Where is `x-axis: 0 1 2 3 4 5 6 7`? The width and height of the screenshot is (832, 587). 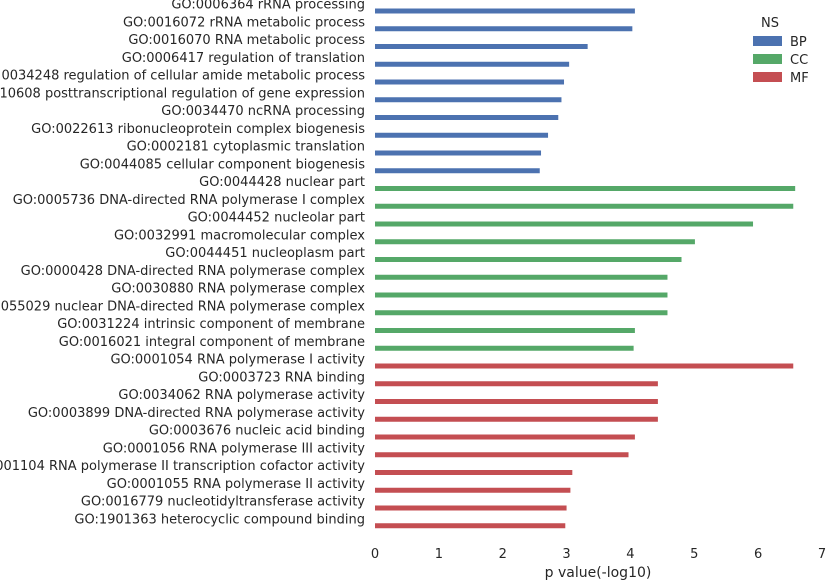 x-axis: 0 1 2 3 4 5 6 7 is located at coordinates (598, 554).